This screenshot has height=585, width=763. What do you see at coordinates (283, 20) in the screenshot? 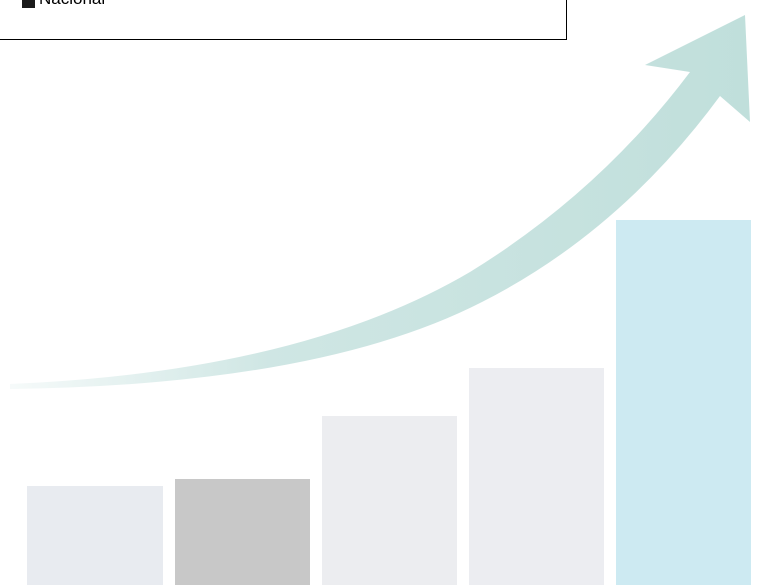
I see `legend: Nacional` at bounding box center [283, 20].